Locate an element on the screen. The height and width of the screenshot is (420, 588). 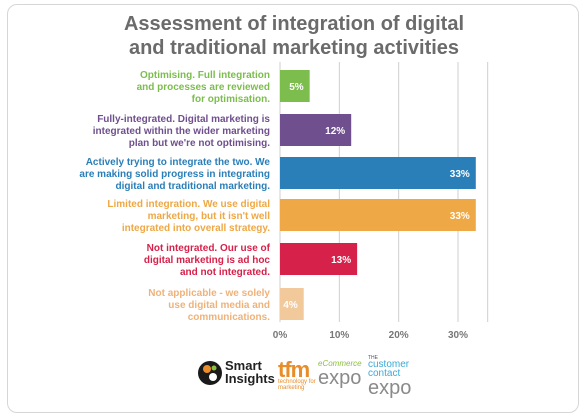
category-label: and not integrated. is located at coordinates (225, 272).